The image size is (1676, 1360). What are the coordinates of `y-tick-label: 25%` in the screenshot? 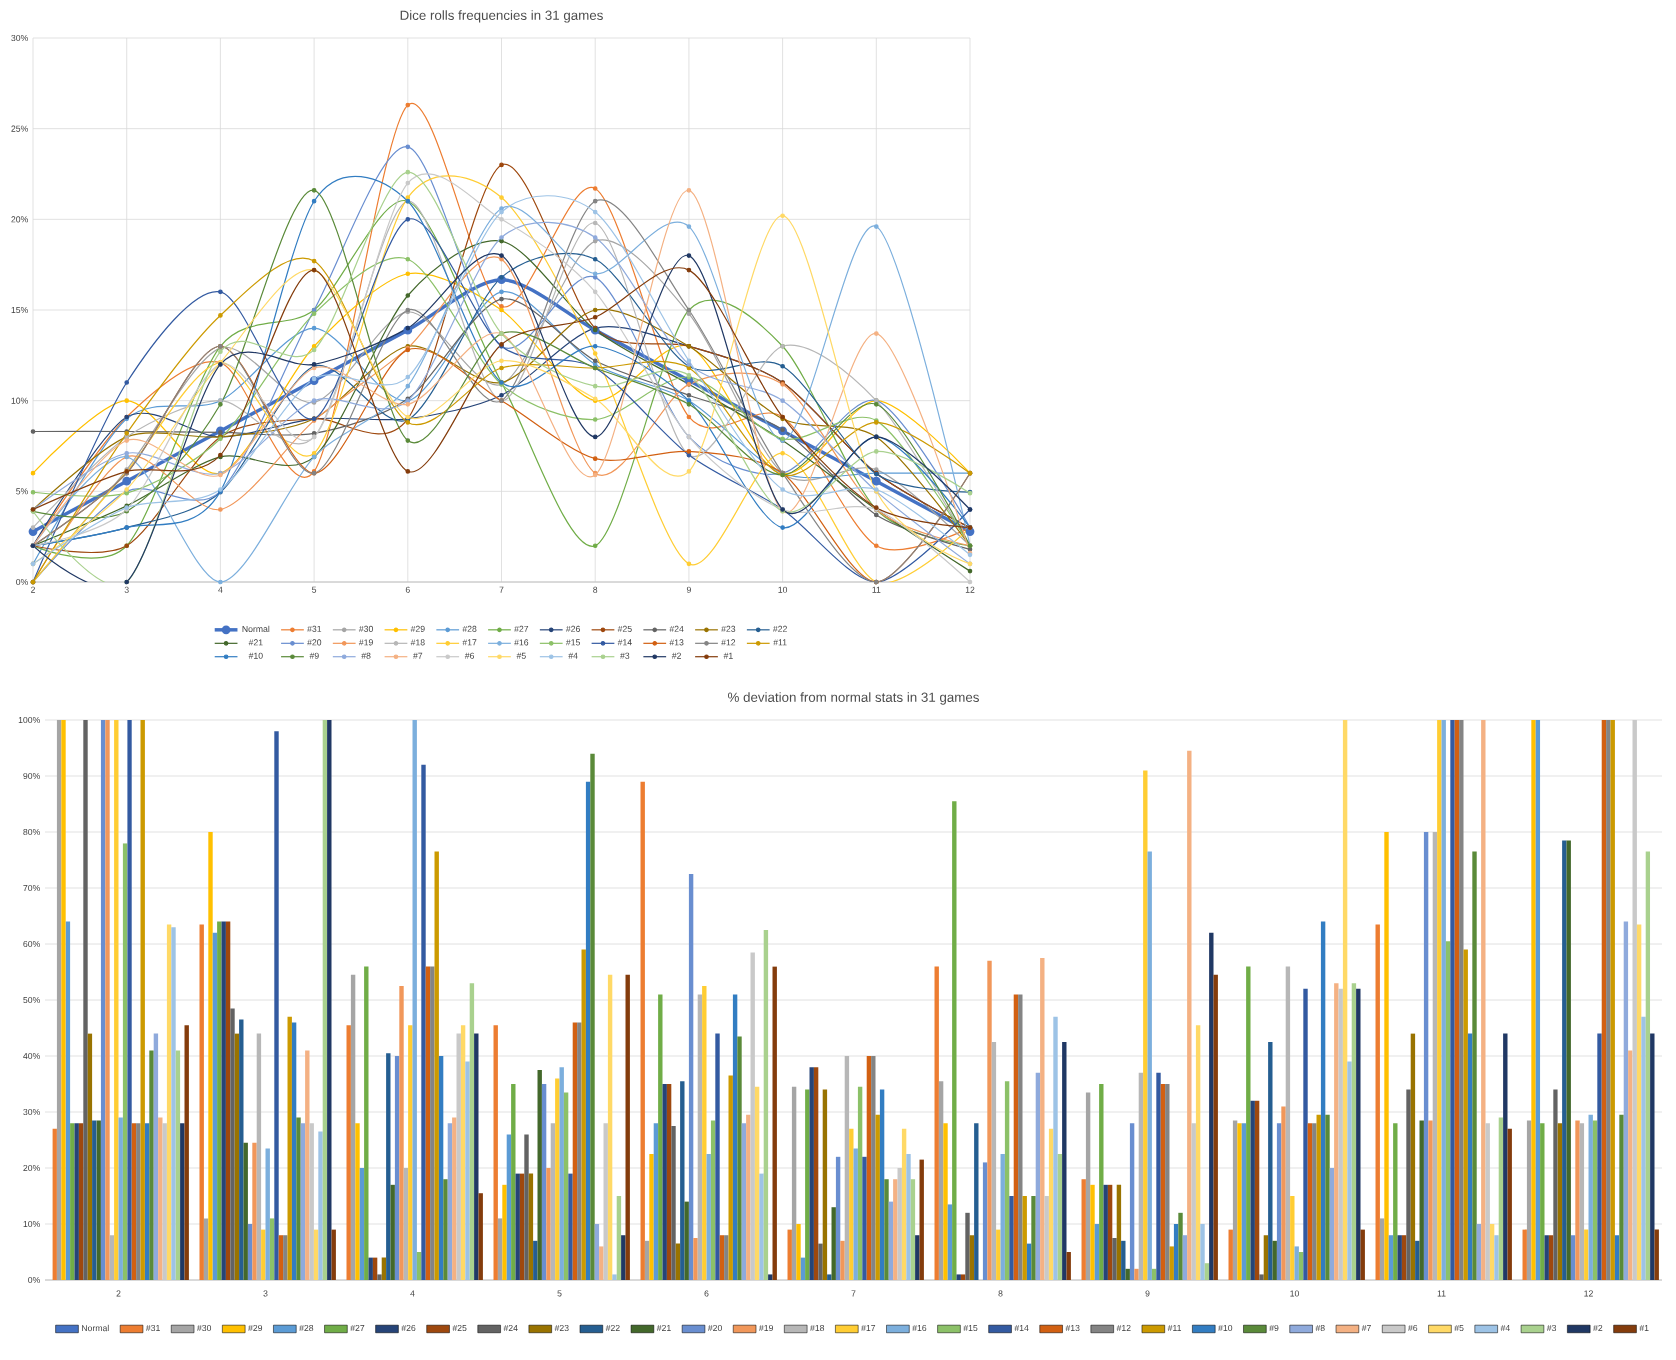 It's located at (19, 128).